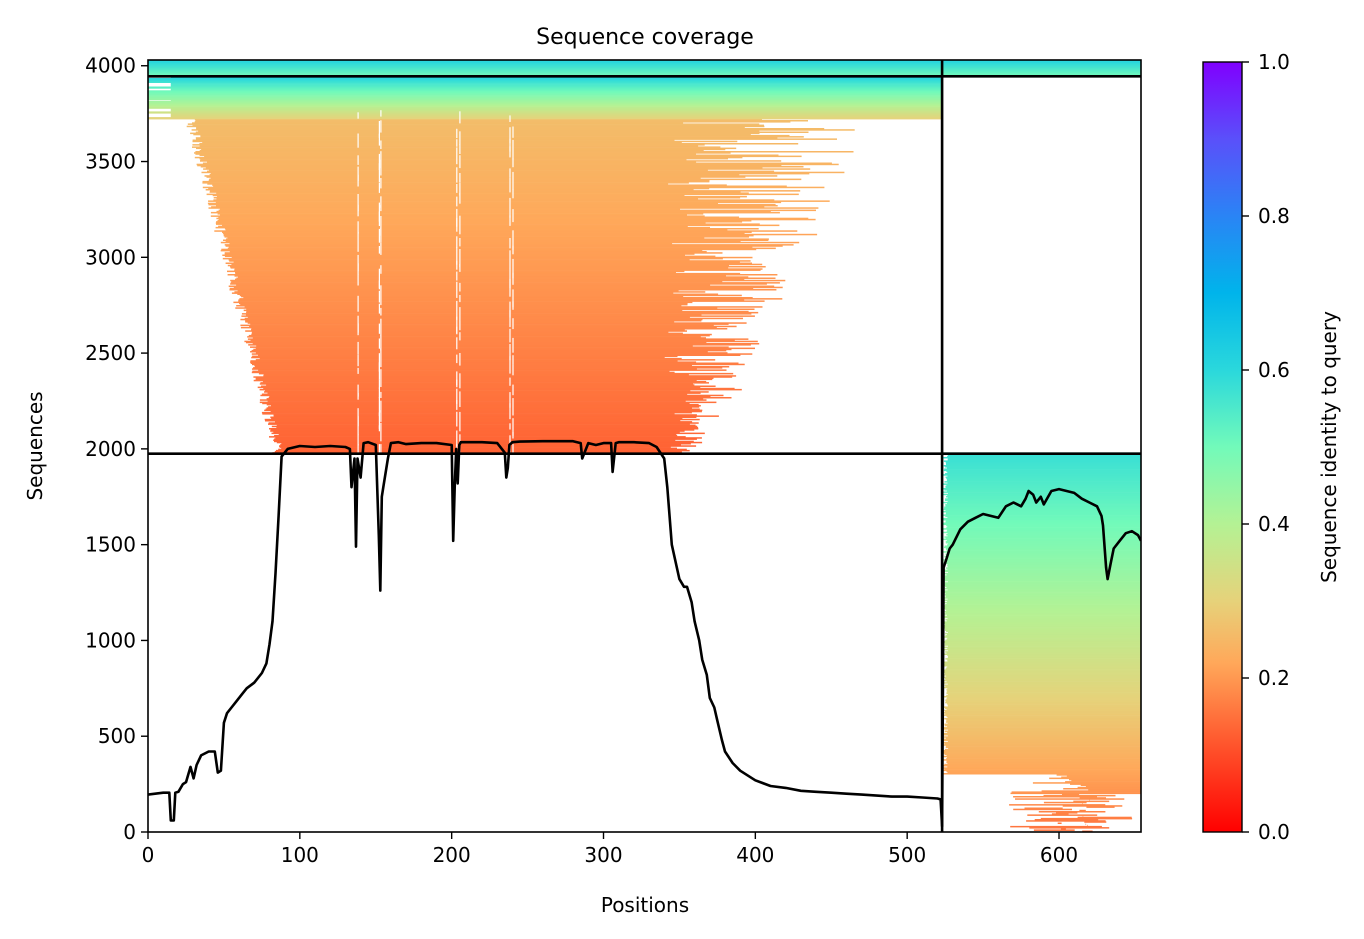 This screenshot has width=1364, height=939. I want to click on y-tick-label: 3500, so click(110, 162).